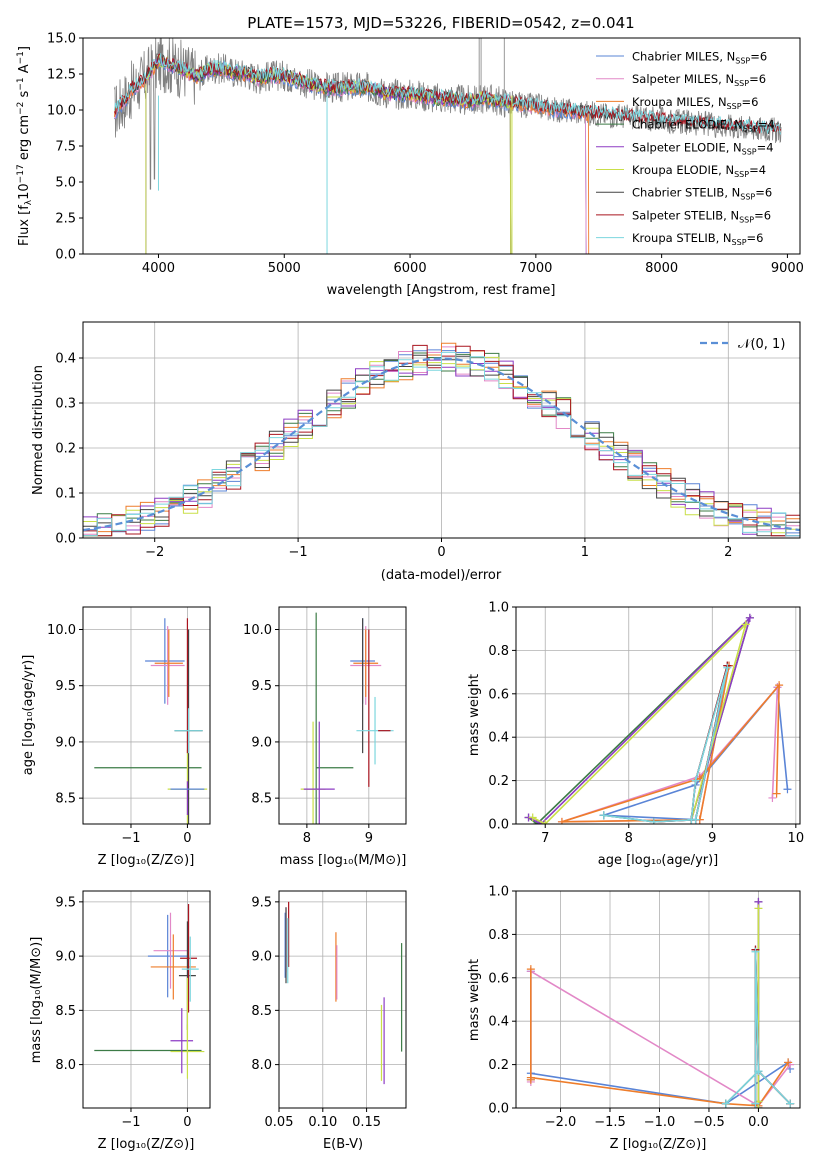  What do you see at coordinates (284, 268) in the screenshot?
I see `tick-label-x: 5000` at bounding box center [284, 268].